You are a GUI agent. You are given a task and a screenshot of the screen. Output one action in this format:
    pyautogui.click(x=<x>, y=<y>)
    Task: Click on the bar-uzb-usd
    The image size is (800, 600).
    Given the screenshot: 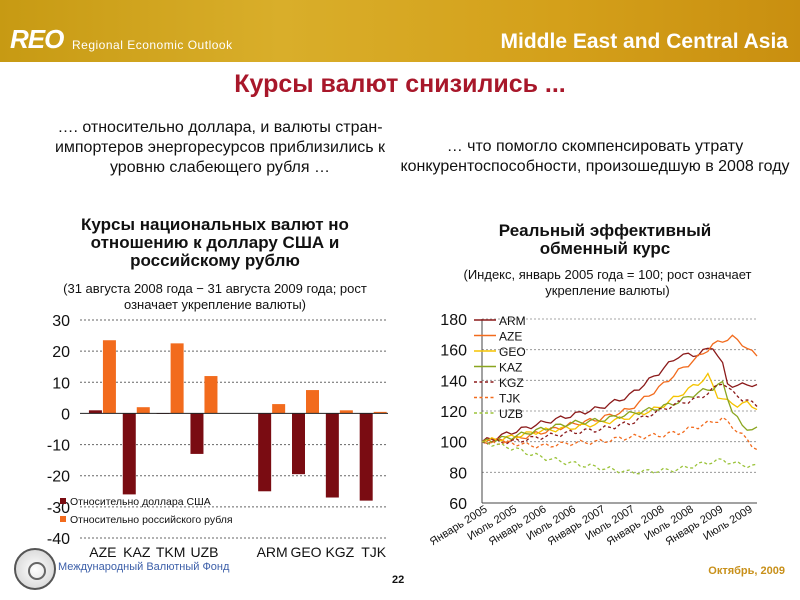 What is the action you would take?
    pyautogui.click(x=197, y=433)
    